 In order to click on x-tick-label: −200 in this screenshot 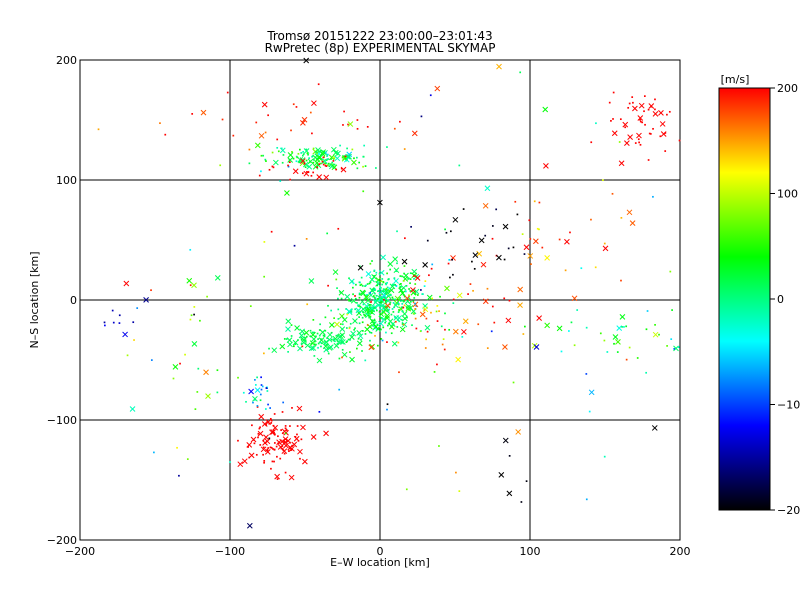, I will do `click(80, 551)`.